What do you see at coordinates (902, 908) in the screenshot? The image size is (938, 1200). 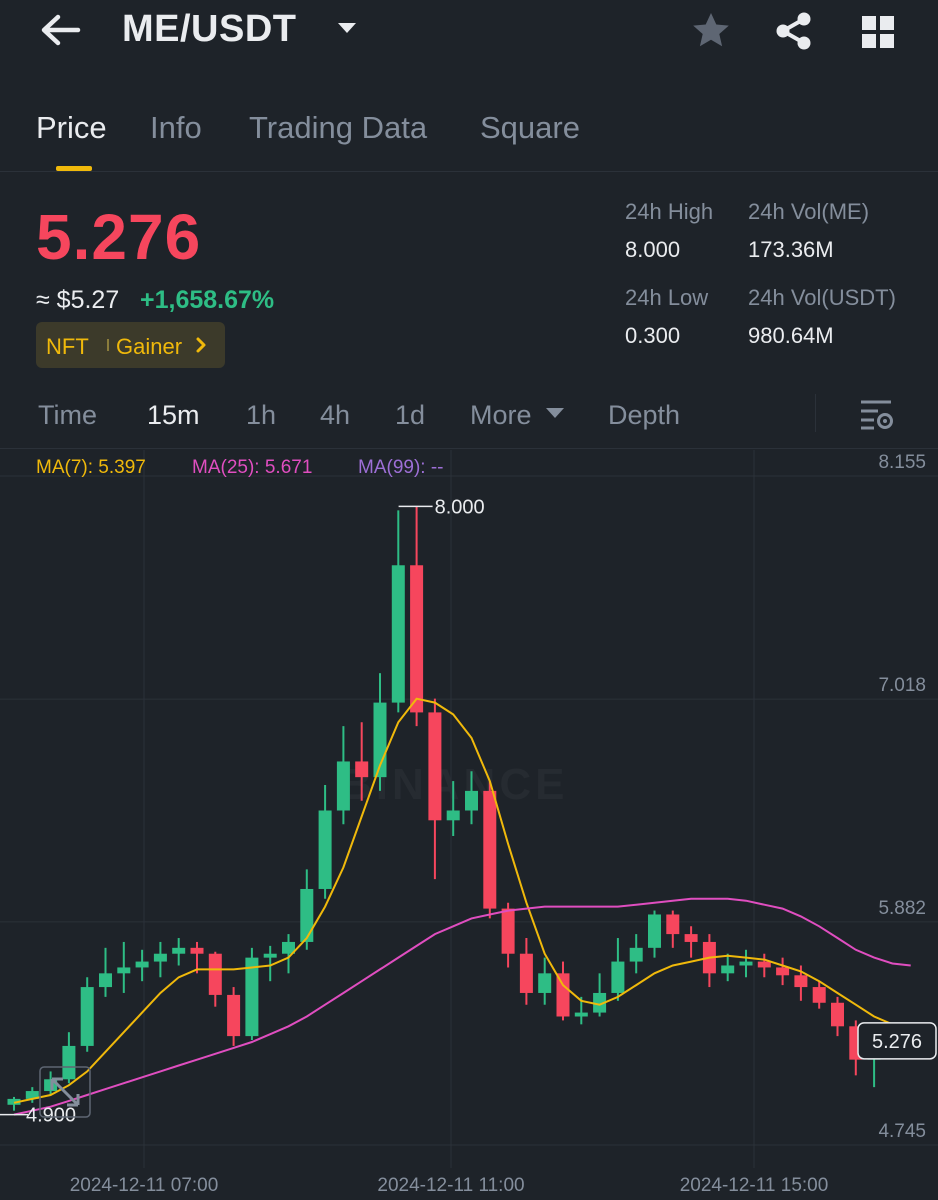 I see `y-tick-label: 5.882` at bounding box center [902, 908].